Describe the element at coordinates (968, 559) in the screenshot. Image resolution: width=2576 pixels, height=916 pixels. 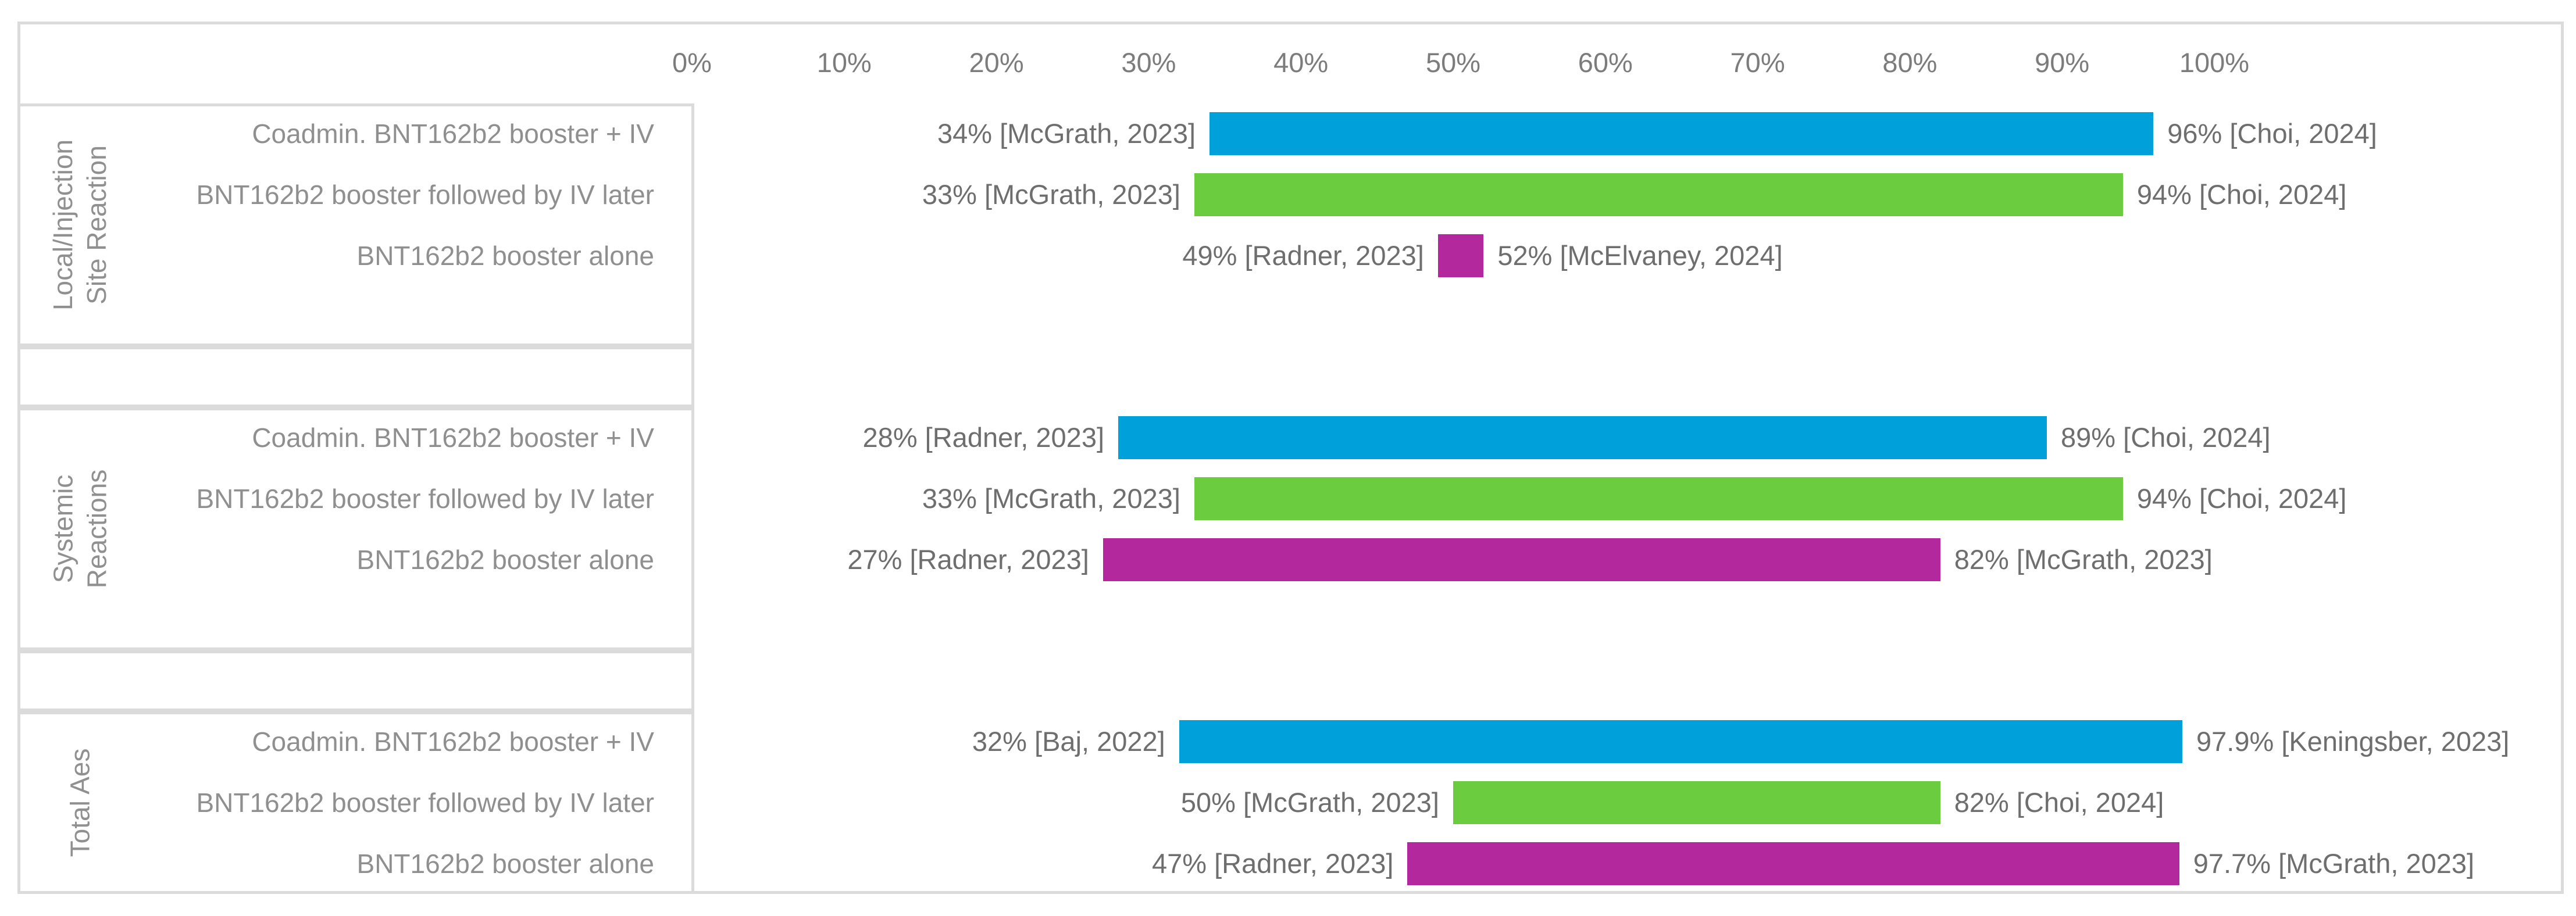
I see `bar-start-value: 27% [Radner, 2023]` at that location.